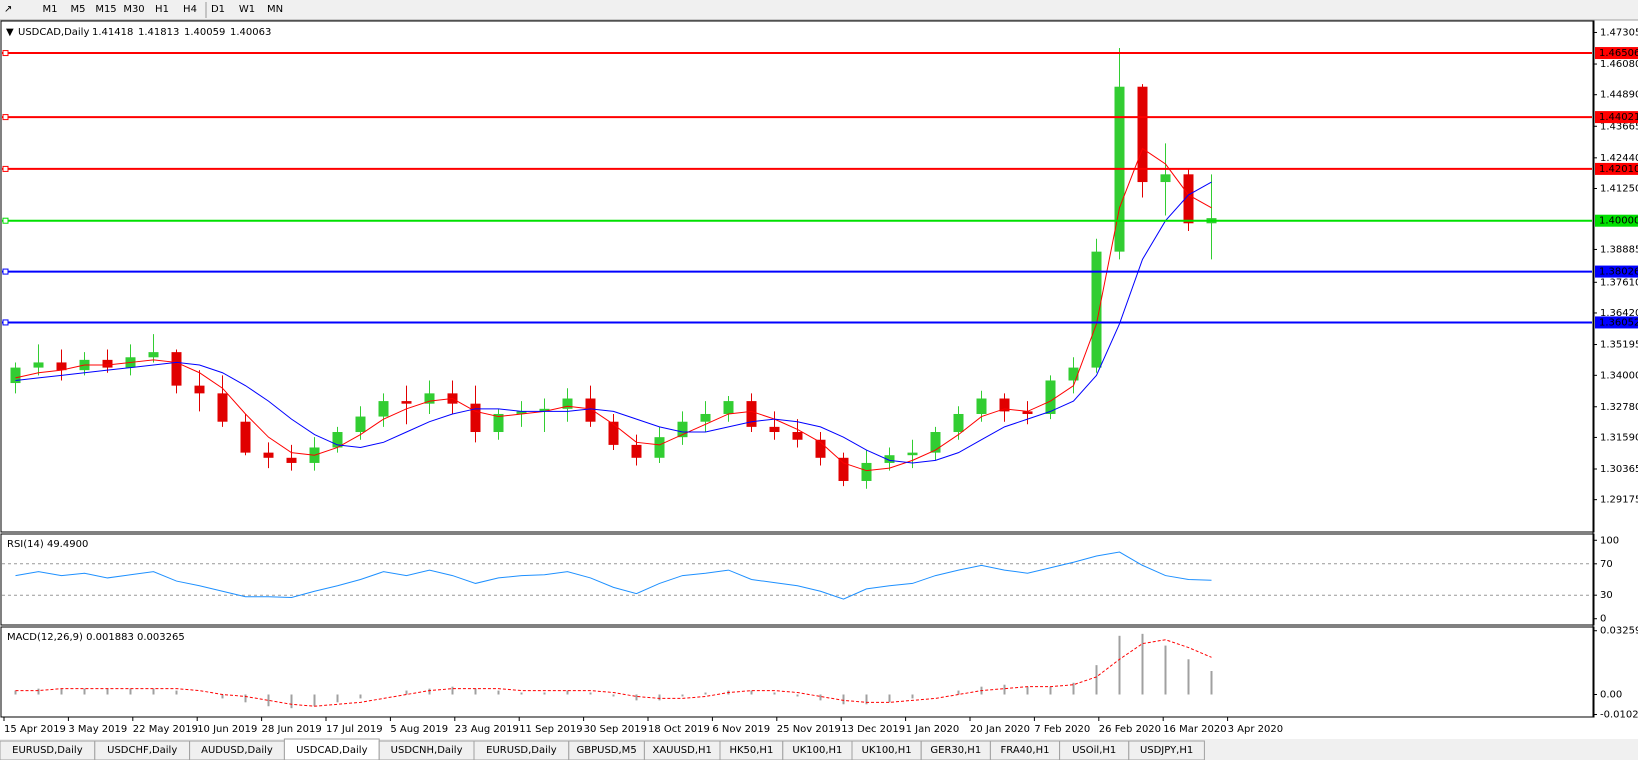 The image size is (1638, 760). Describe the element at coordinates (681, 750) in the screenshot. I see `tab-label: XAUUSD,H1` at that location.